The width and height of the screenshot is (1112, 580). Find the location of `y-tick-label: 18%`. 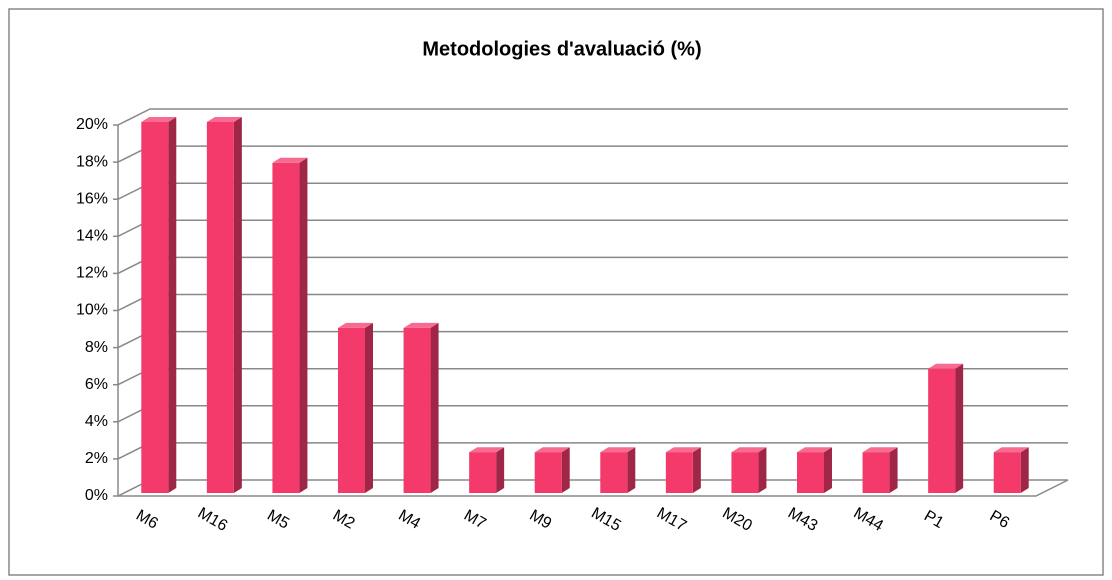

y-tick-label: 18% is located at coordinates (92, 161).